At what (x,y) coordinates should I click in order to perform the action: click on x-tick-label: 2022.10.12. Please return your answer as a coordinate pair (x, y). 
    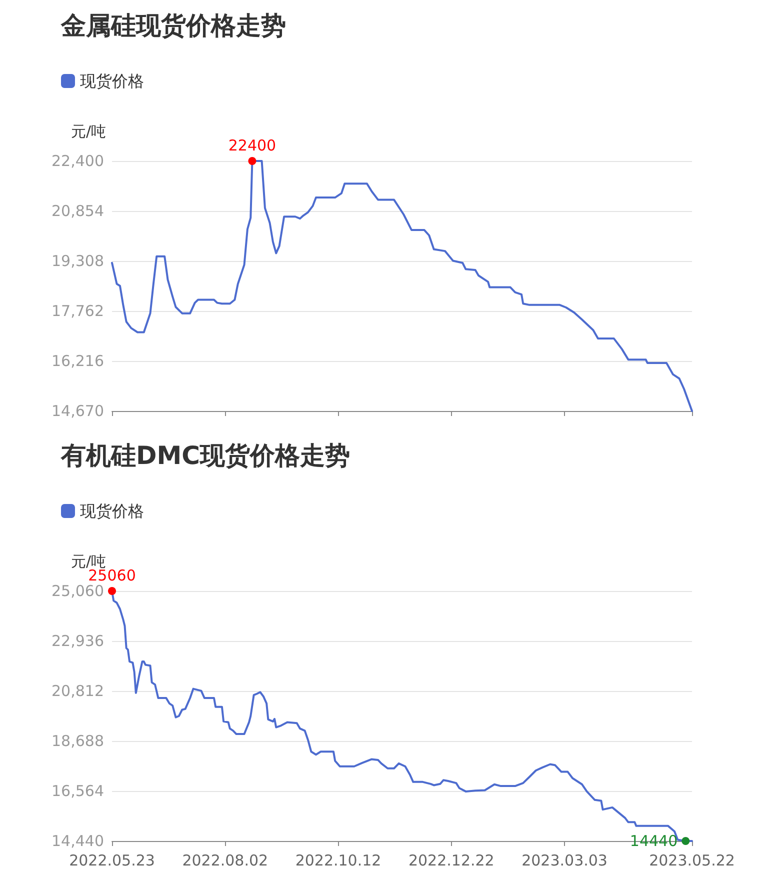
    Looking at the image, I should click on (338, 861).